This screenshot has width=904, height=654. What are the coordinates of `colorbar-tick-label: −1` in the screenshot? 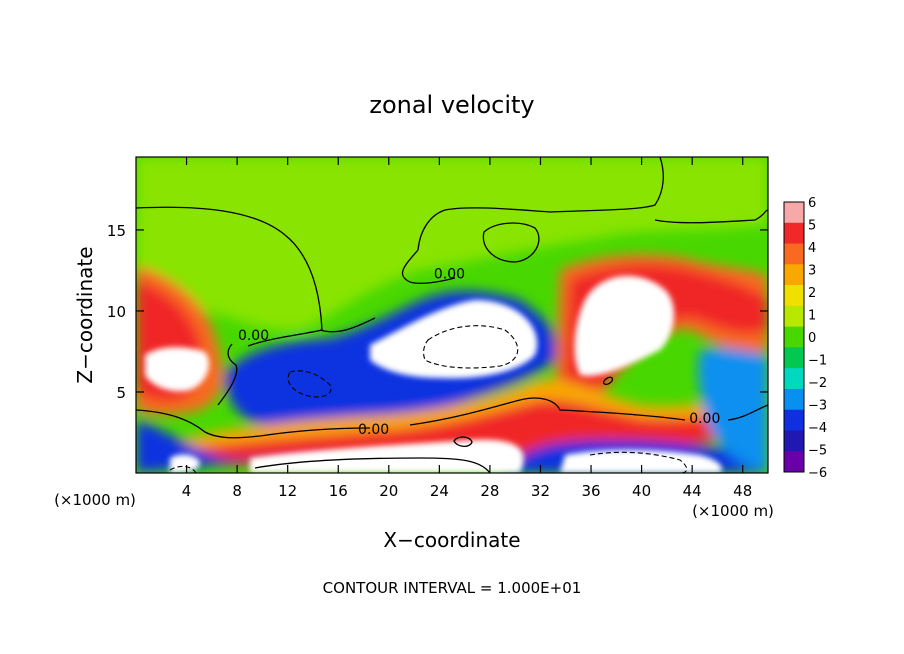 It's located at (817, 361).